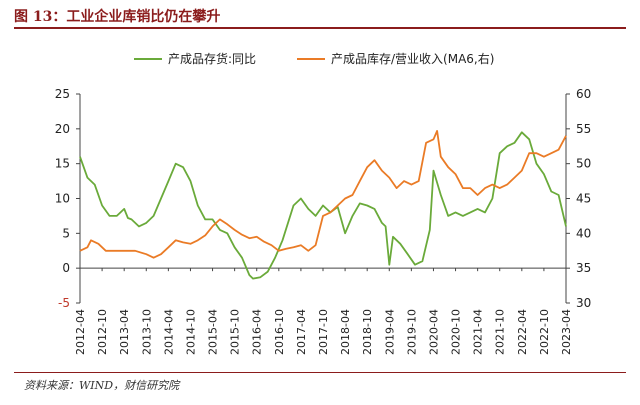  I want to click on right-tick-label: 60, so click(583, 94).